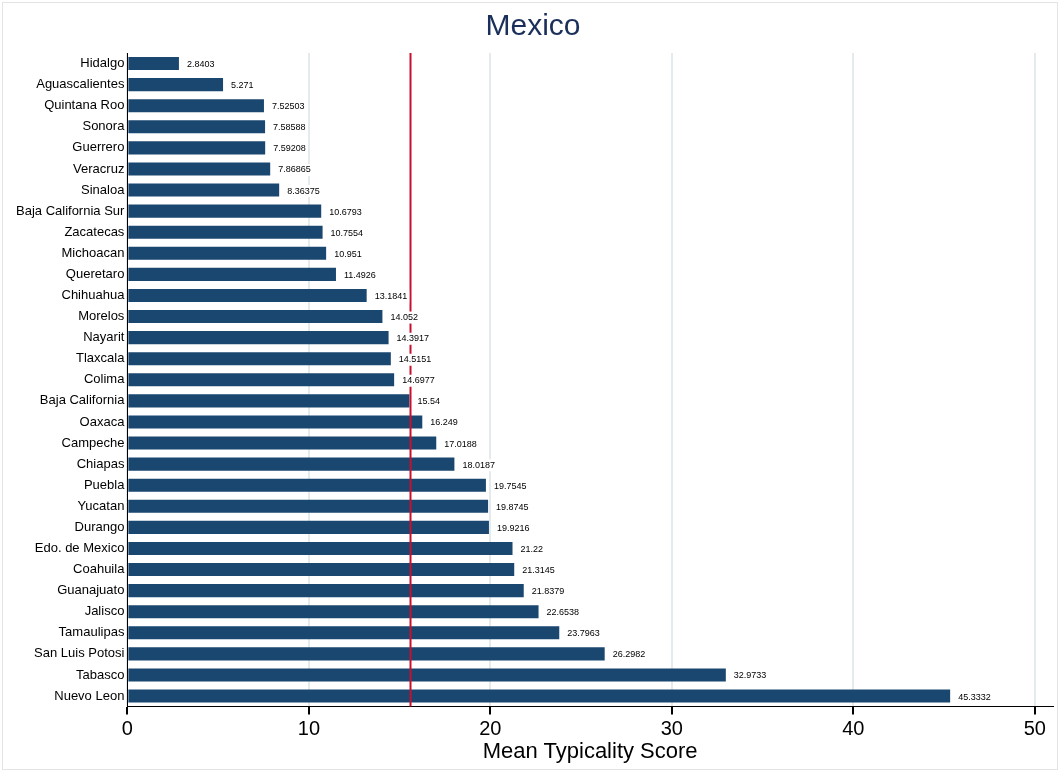 The height and width of the screenshot is (772, 1060). What do you see at coordinates (418, 380) in the screenshot?
I see `data-label: 14.6977` at bounding box center [418, 380].